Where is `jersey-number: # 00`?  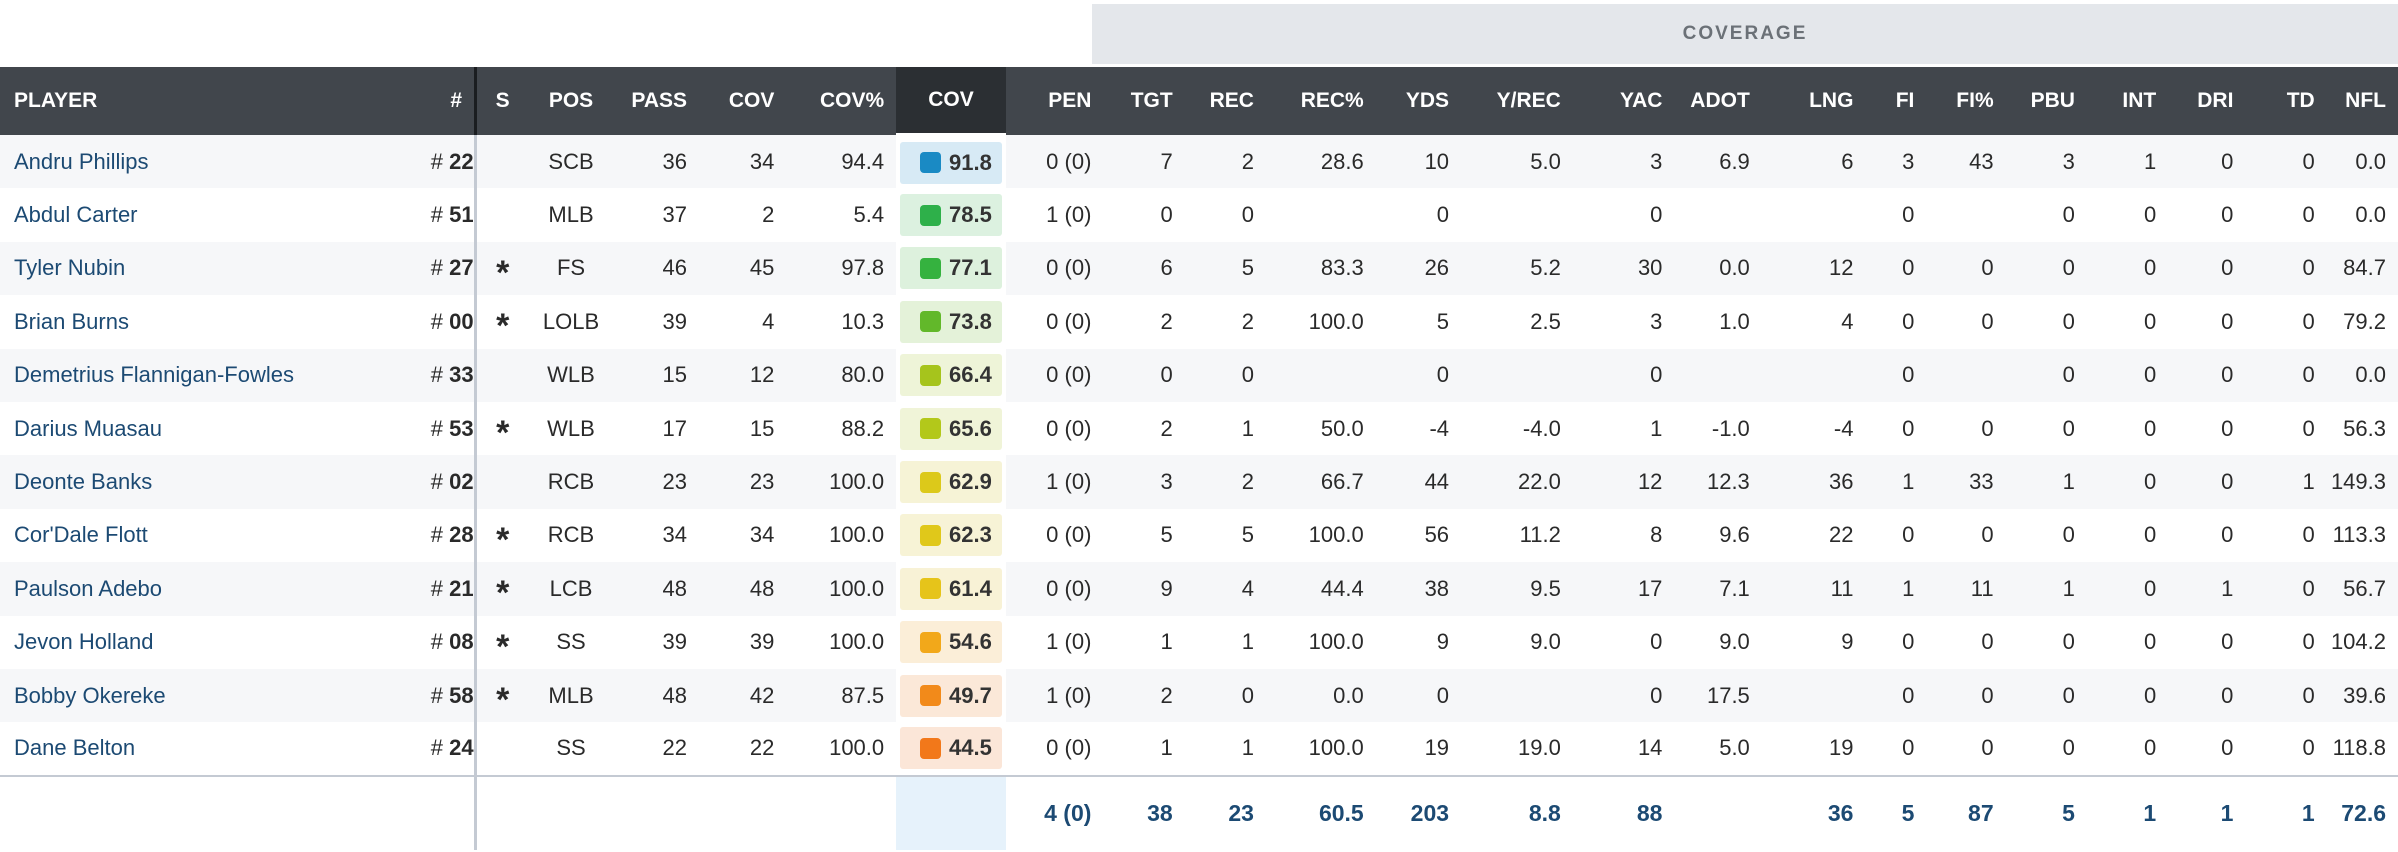
jersey-number: # 00 is located at coordinates (452, 322).